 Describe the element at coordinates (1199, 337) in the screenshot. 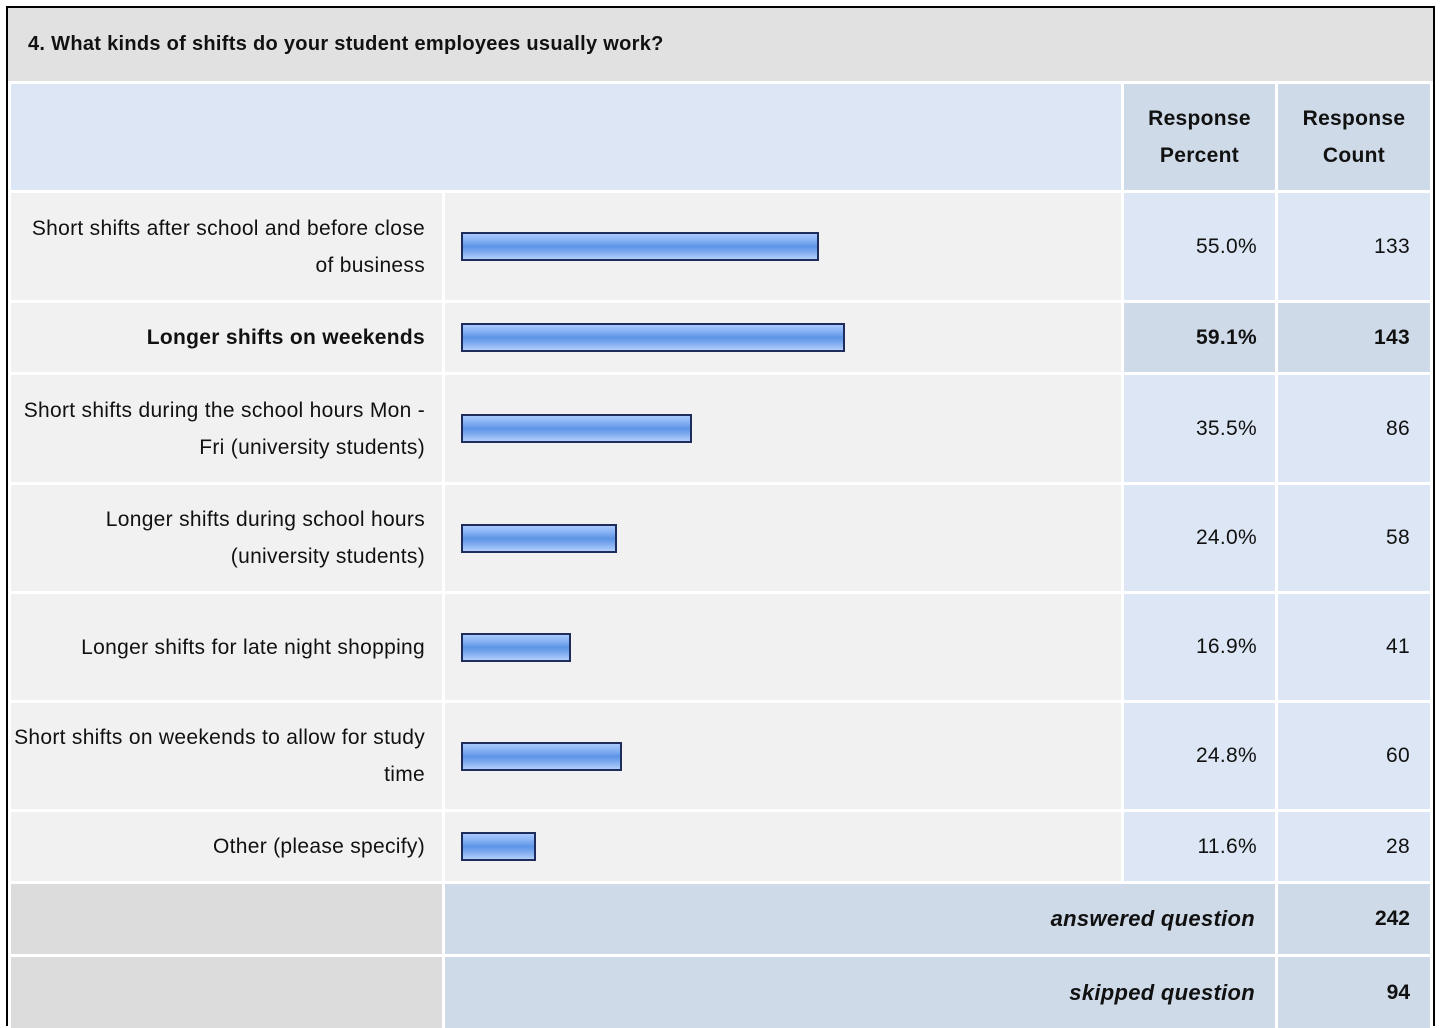

I see `response-percent: 59.1%` at that location.